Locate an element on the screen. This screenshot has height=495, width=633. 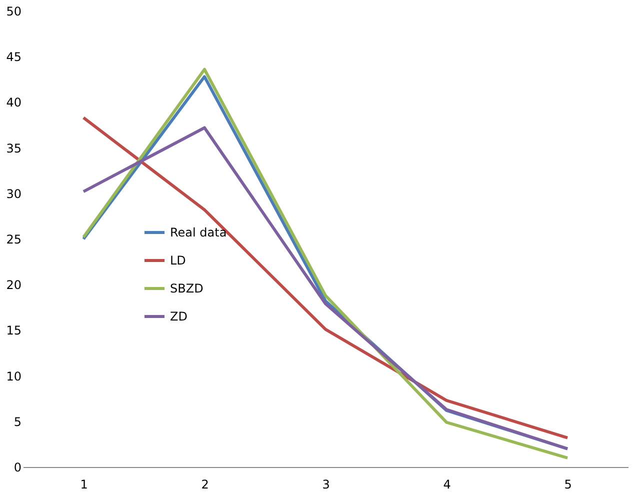
y-tick-label: 0 is located at coordinates (18, 467).